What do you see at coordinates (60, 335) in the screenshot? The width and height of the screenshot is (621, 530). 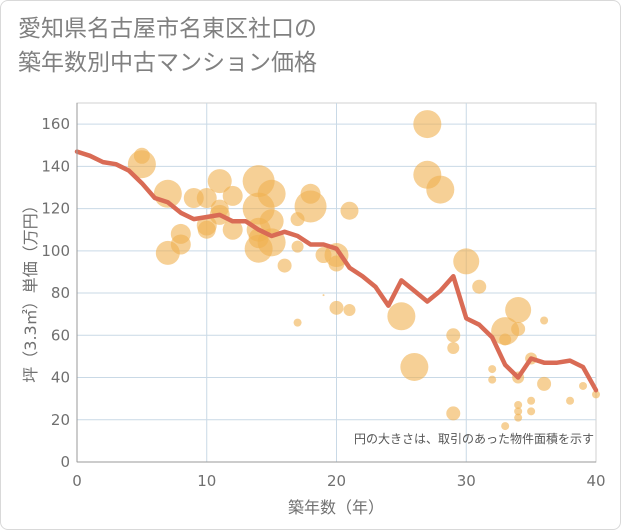 I see `y-tick-label: 60` at bounding box center [60, 335].